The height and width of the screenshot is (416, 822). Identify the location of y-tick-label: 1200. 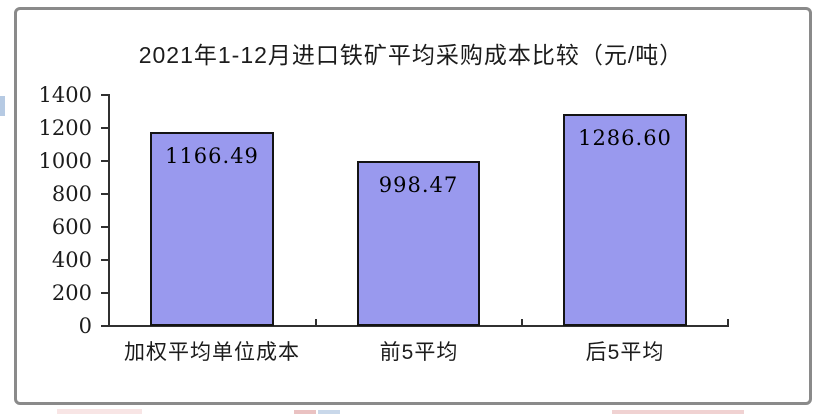
(65, 128).